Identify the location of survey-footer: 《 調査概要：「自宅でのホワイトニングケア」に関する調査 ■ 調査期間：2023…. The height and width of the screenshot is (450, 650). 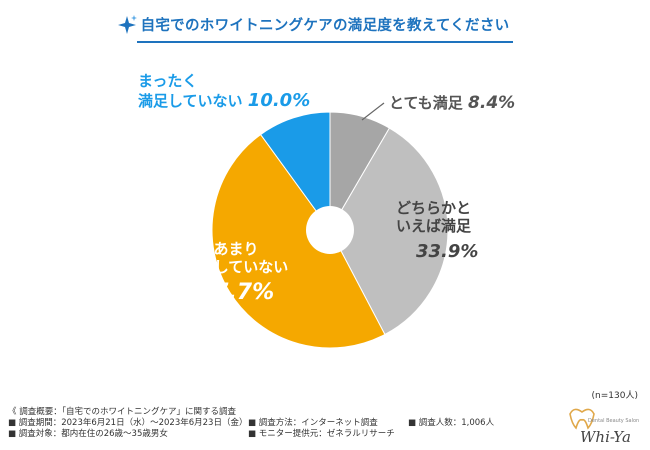
(278, 423).